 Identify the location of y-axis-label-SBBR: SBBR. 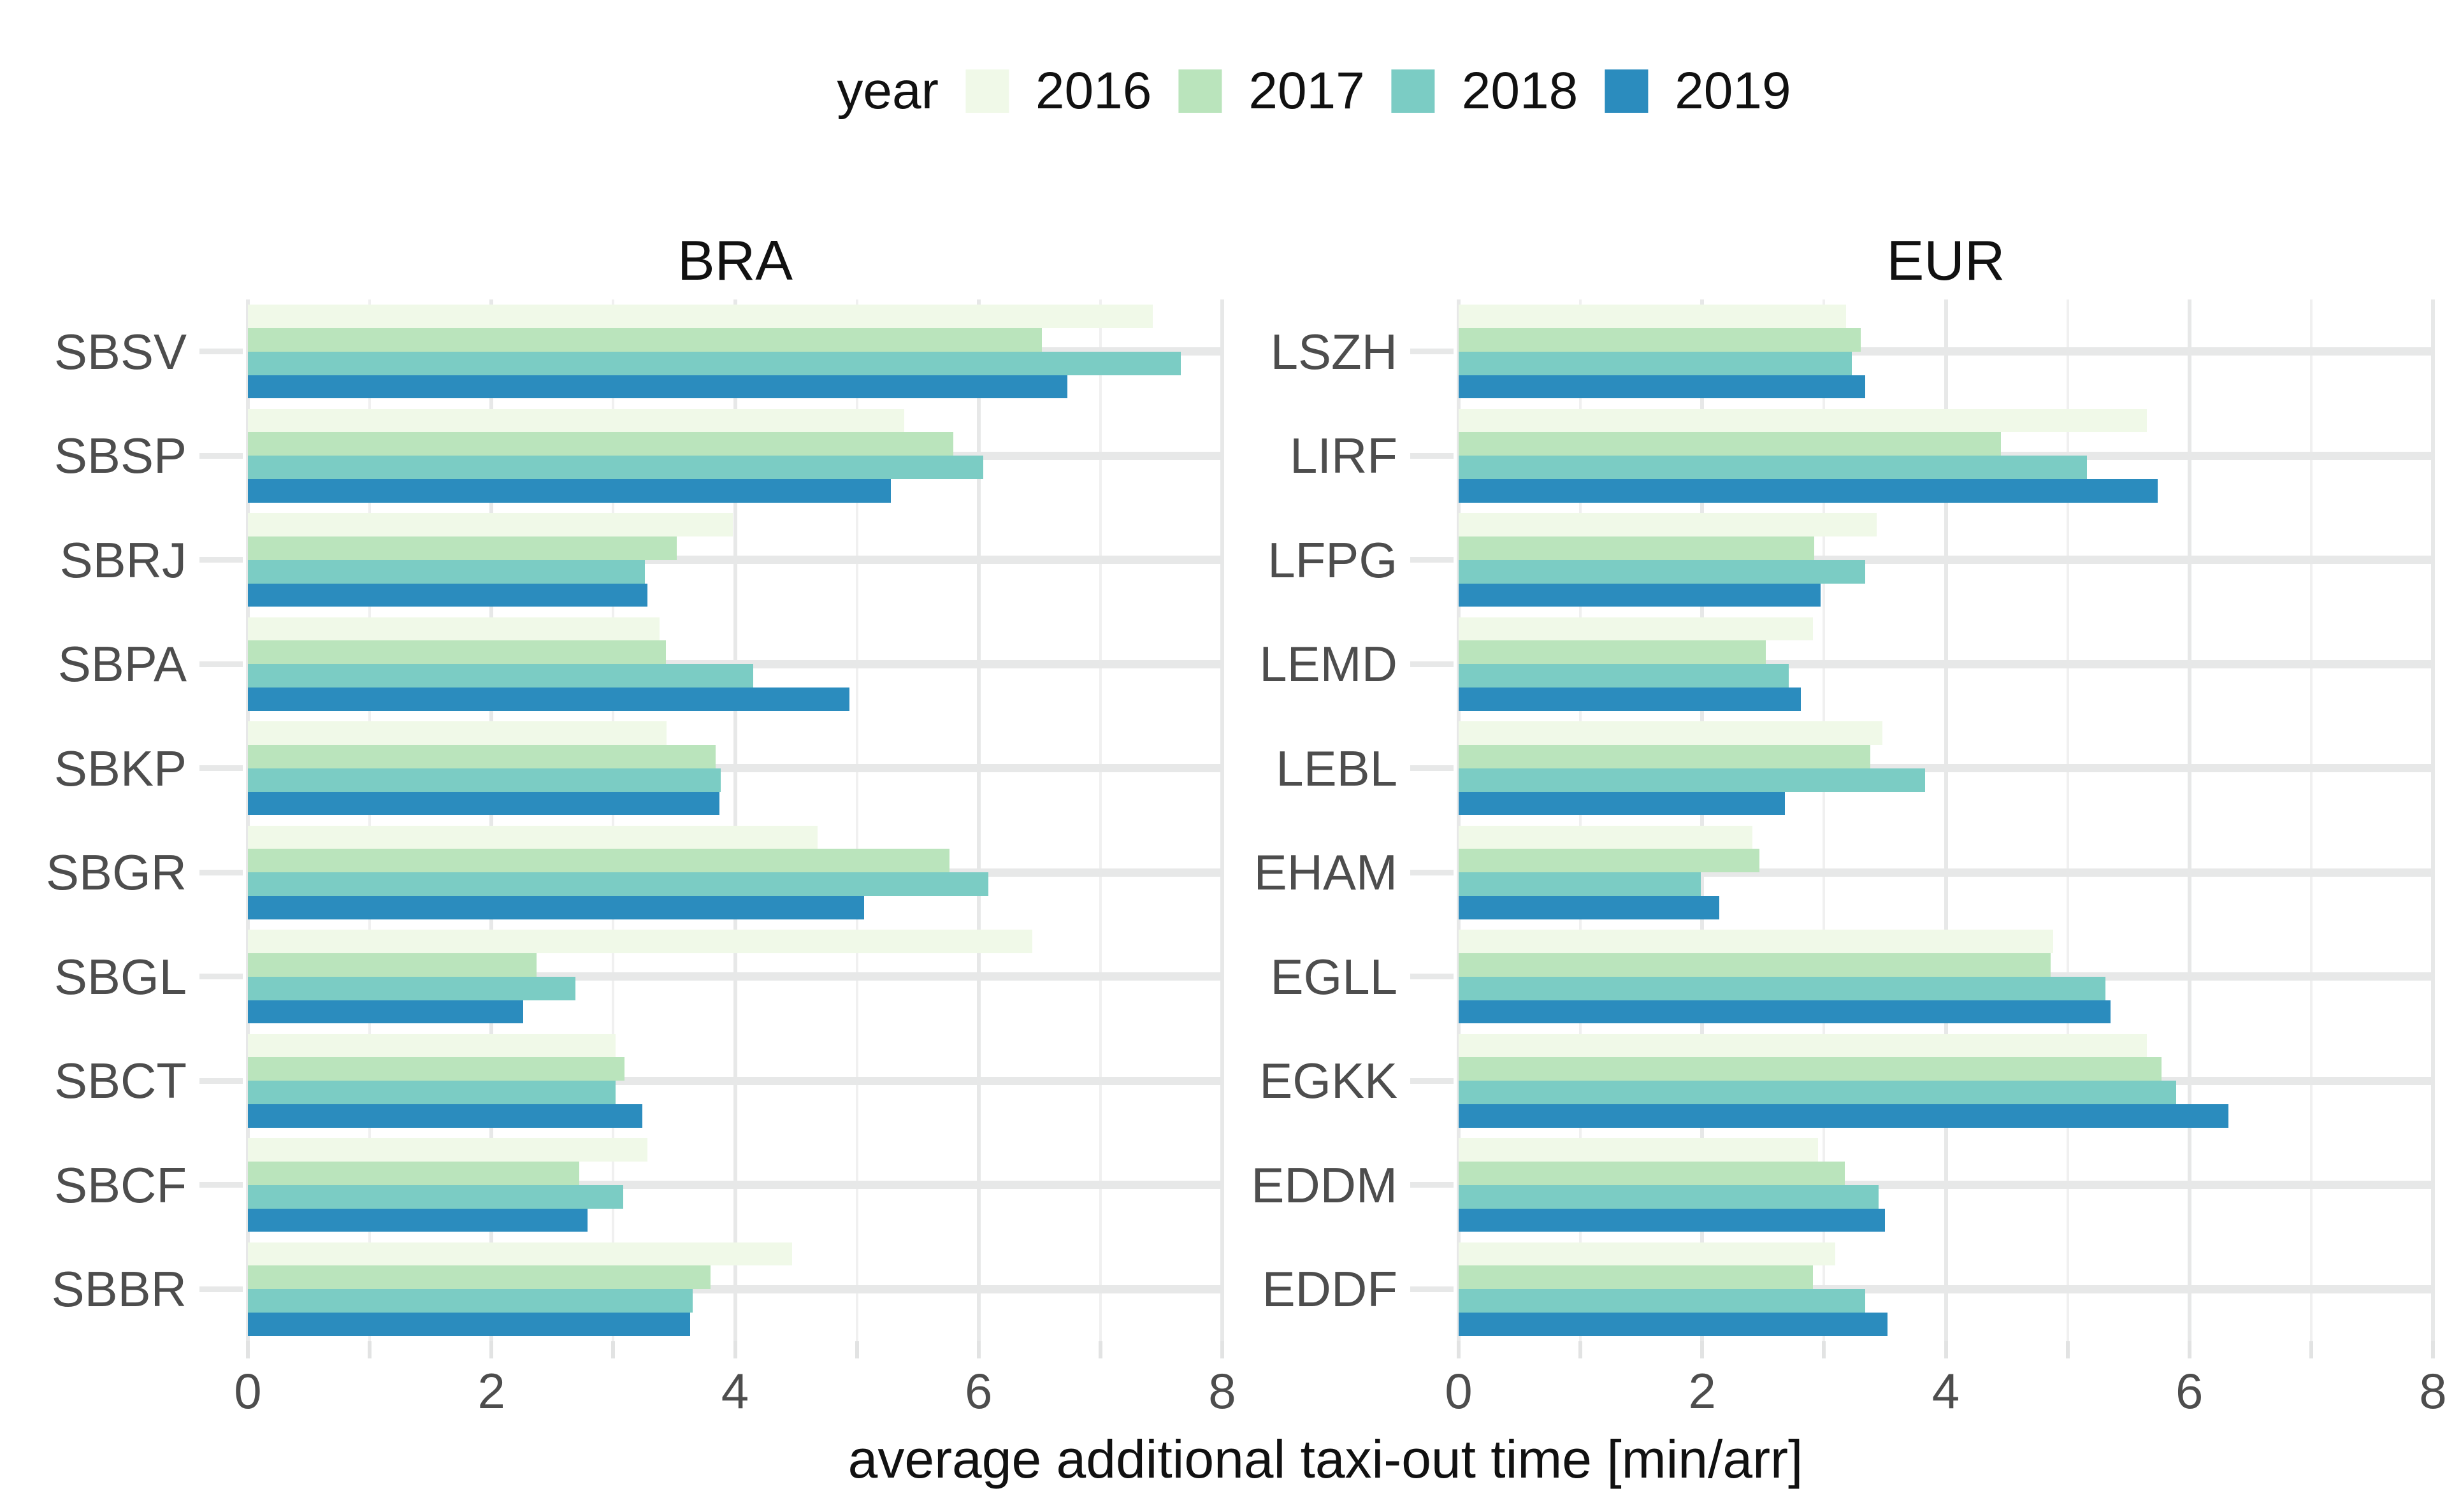
(119, 1289).